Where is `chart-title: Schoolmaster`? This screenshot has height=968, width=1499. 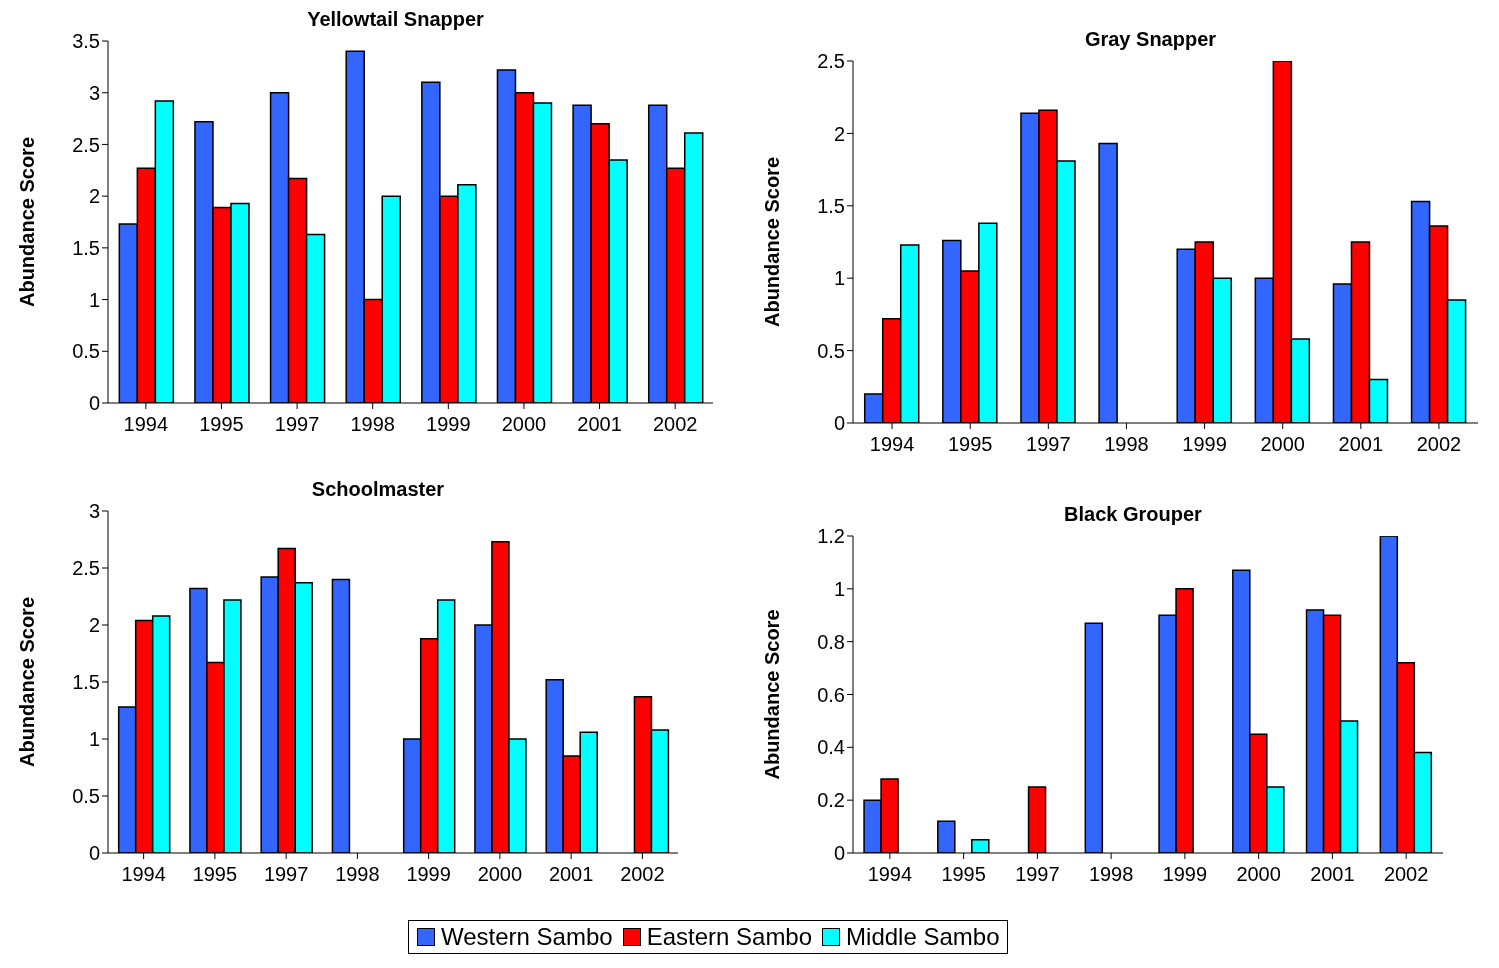 chart-title: Schoolmaster is located at coordinates (378, 489).